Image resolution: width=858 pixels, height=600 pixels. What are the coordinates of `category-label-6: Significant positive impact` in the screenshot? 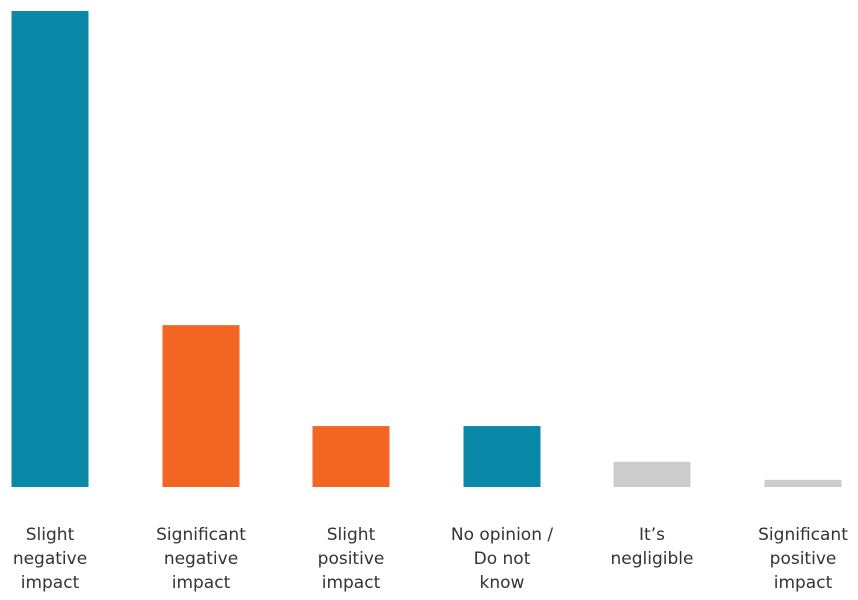 It's located at (793, 559).